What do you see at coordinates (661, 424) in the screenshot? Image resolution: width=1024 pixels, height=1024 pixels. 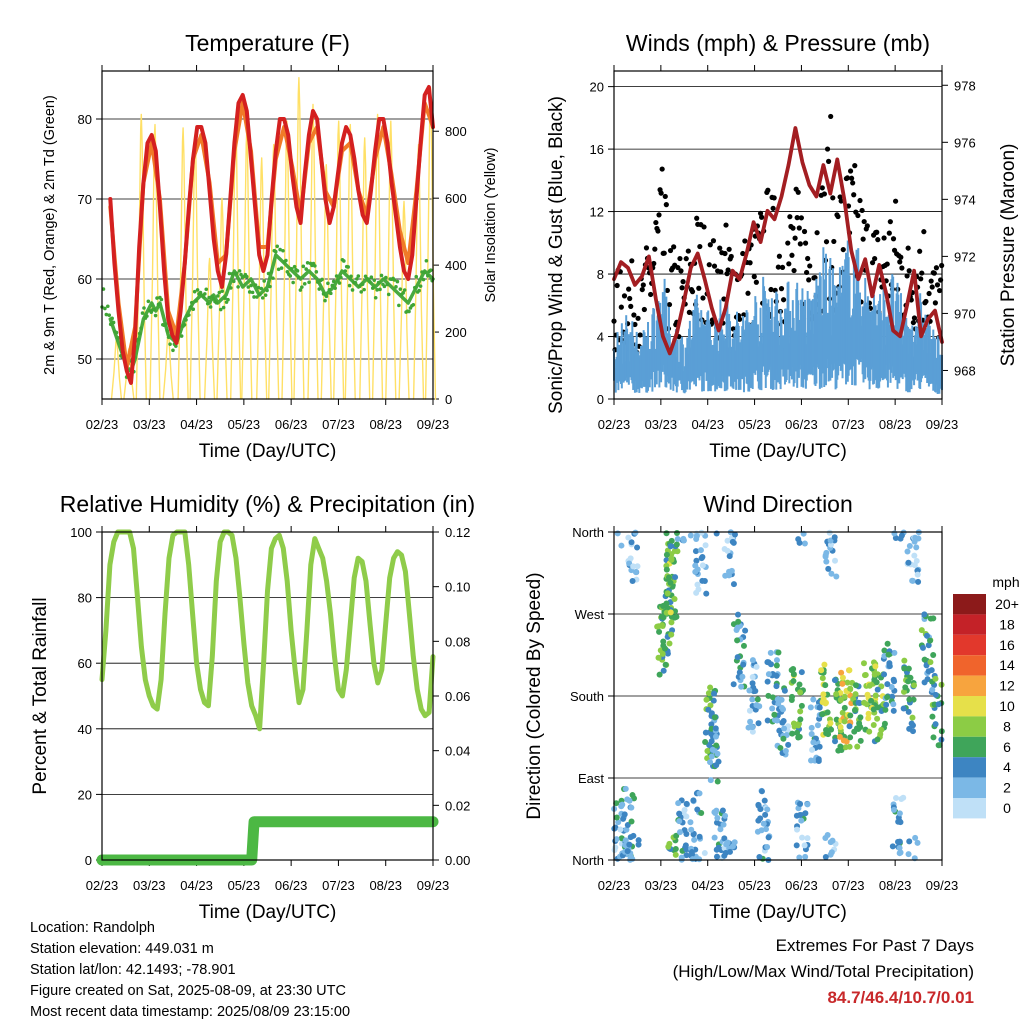 I see `x-tick-label: 03/23` at bounding box center [661, 424].